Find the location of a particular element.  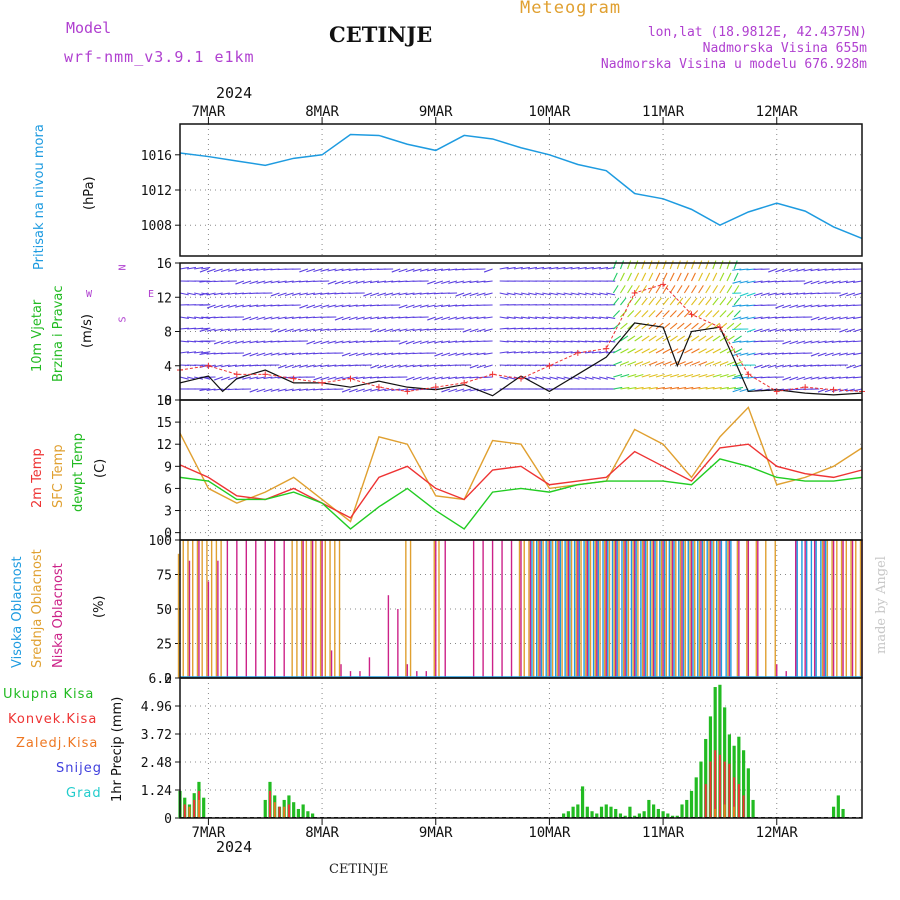

lonlat-info: lon,lat (18.9812E, 42.4375N) is located at coordinates (757, 32).